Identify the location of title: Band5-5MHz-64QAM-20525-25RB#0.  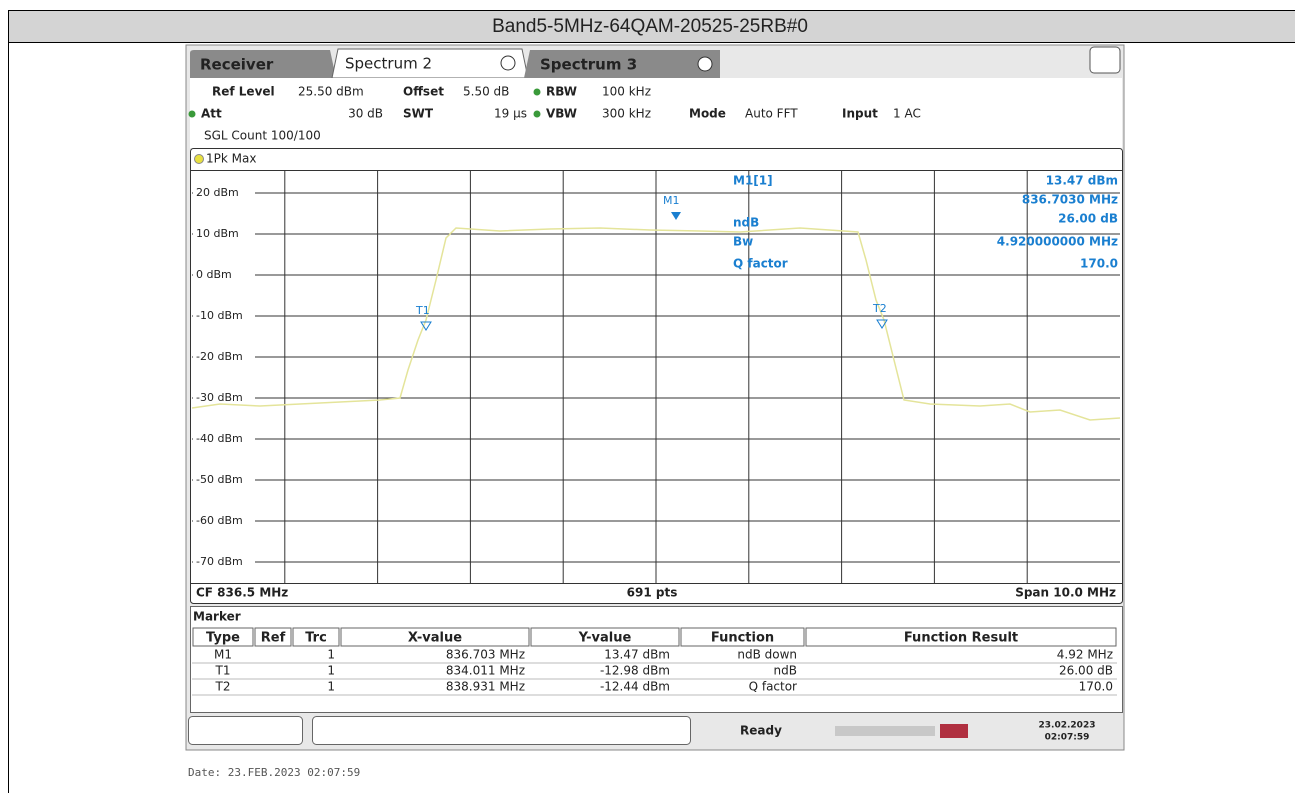
(650, 26).